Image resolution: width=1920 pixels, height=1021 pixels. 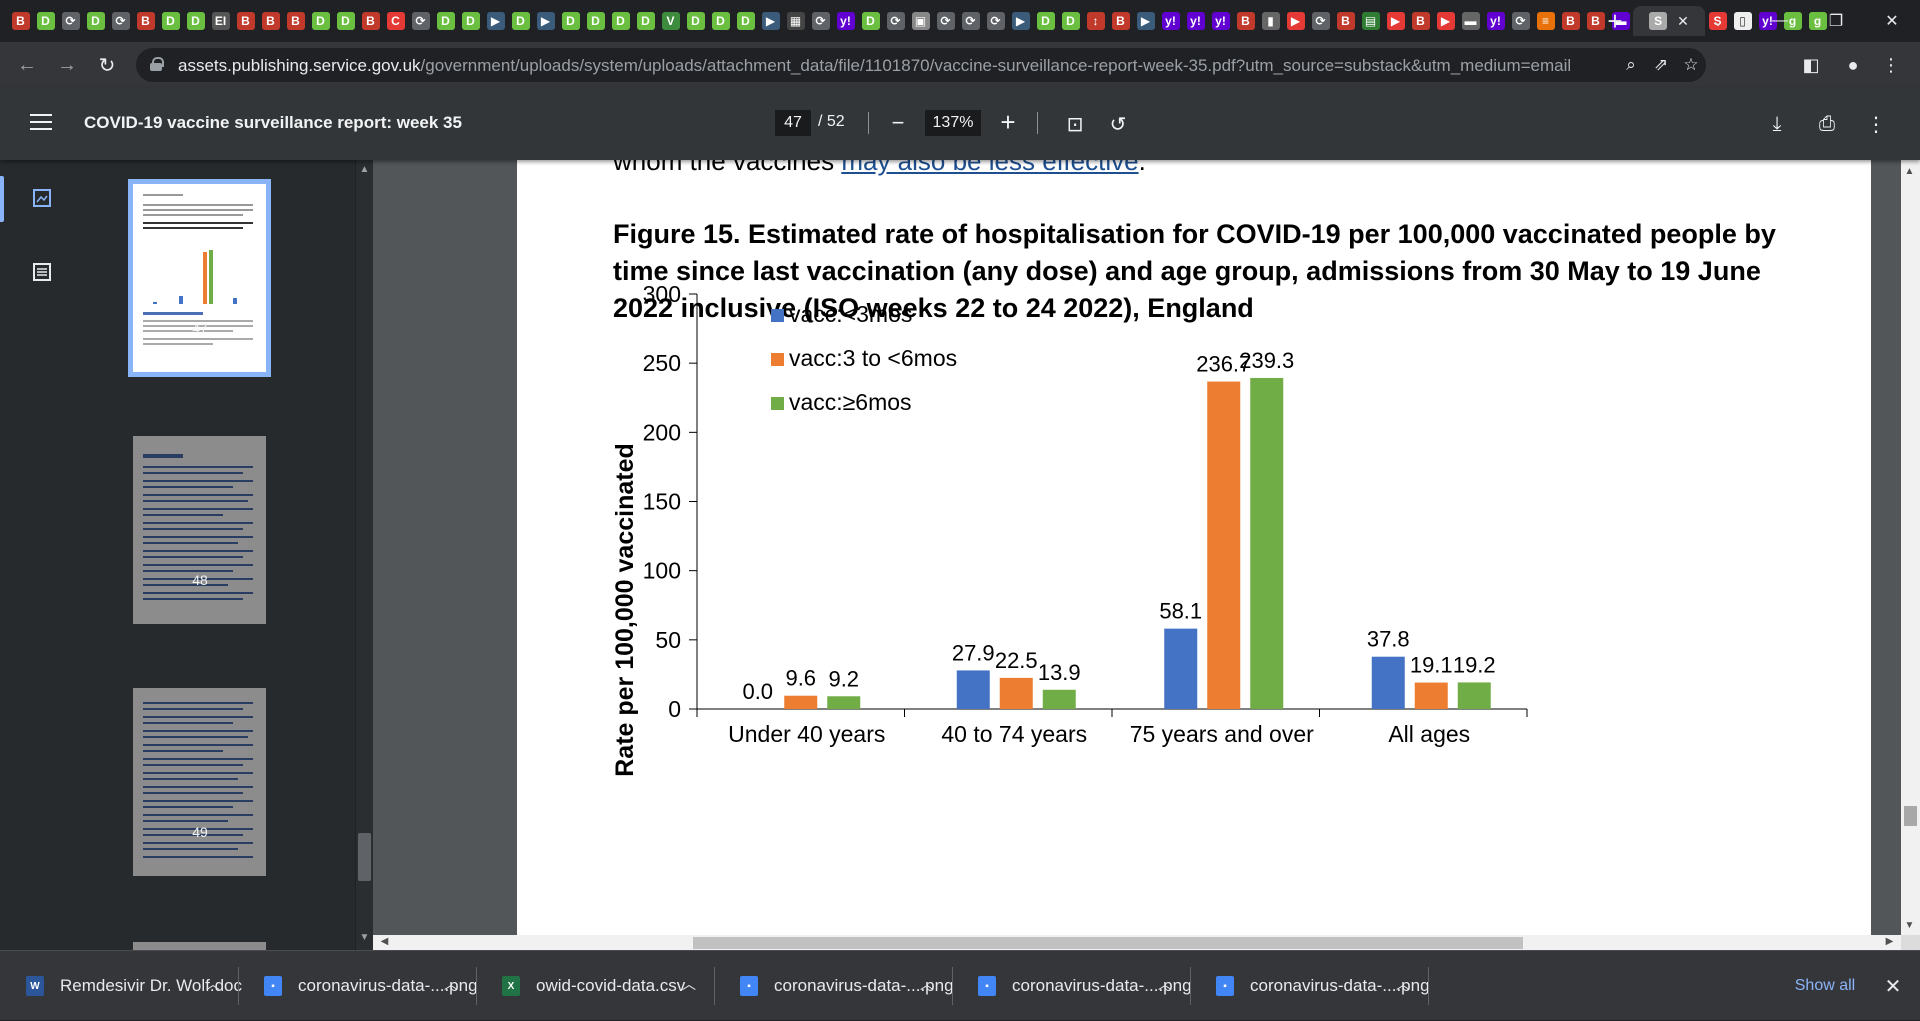 I want to click on profile-avatar-icon: ●, so click(x=1853, y=64).